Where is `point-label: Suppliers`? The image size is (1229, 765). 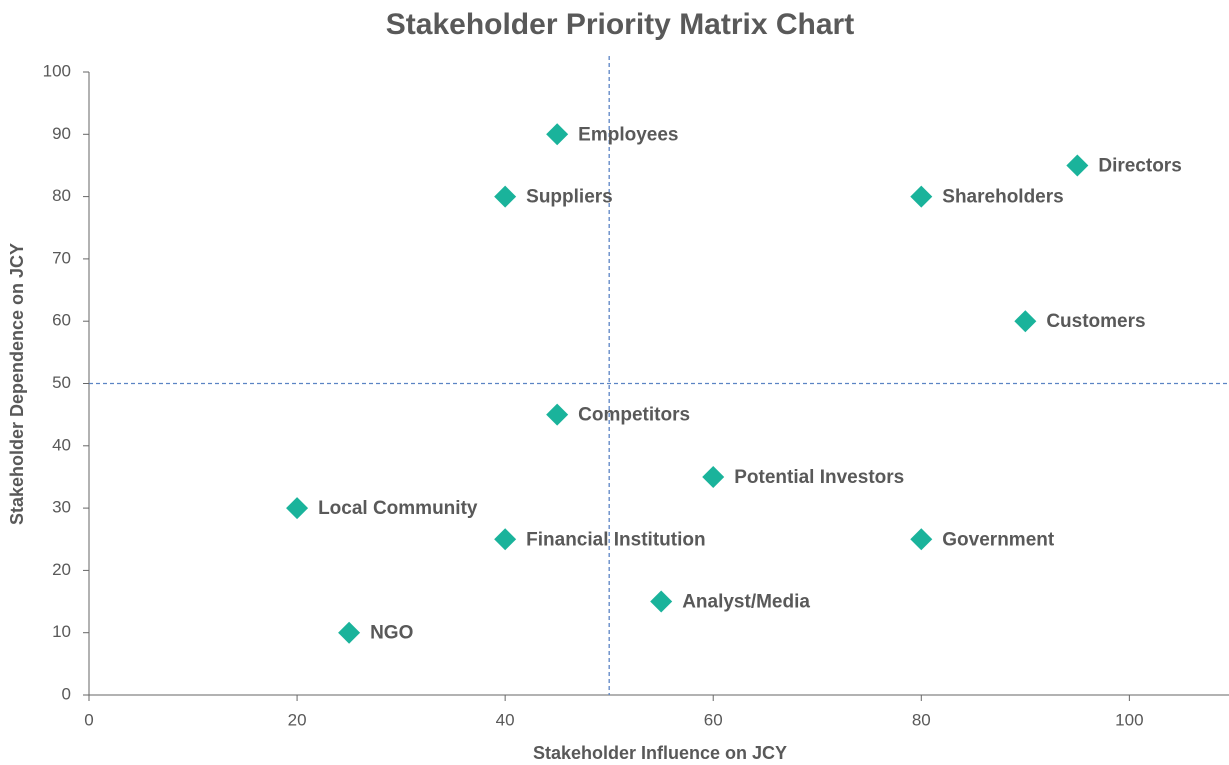 point-label: Suppliers is located at coordinates (569, 197).